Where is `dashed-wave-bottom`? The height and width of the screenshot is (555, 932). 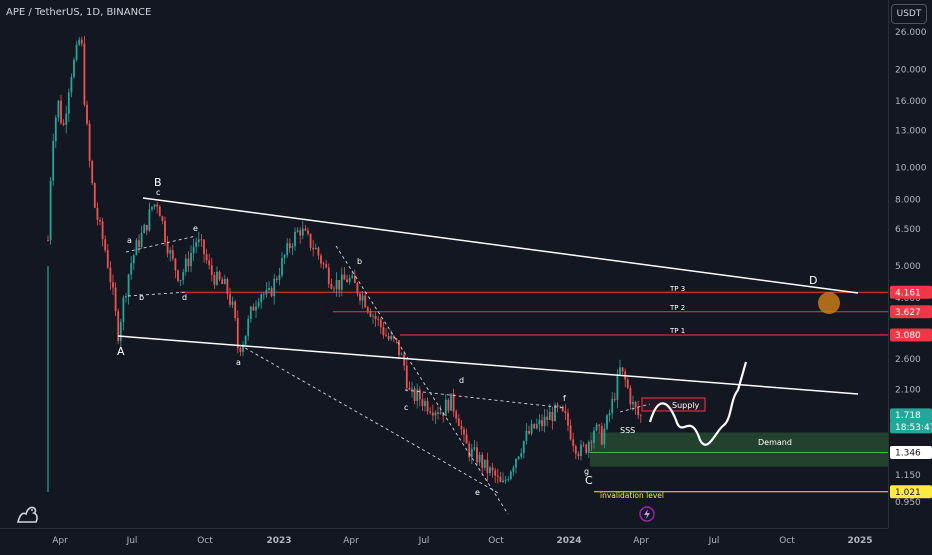 dashed-wave-bottom is located at coordinates (158, 294).